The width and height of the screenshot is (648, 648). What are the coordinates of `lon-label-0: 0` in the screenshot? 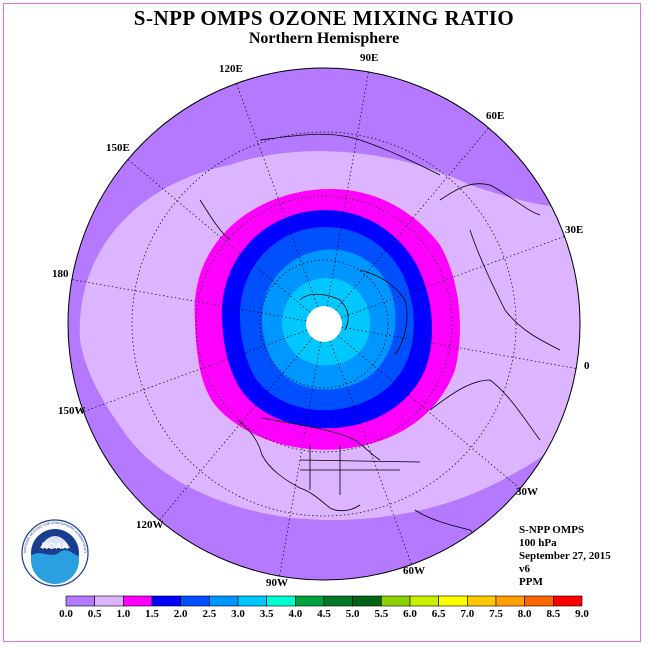 It's located at (587, 366).